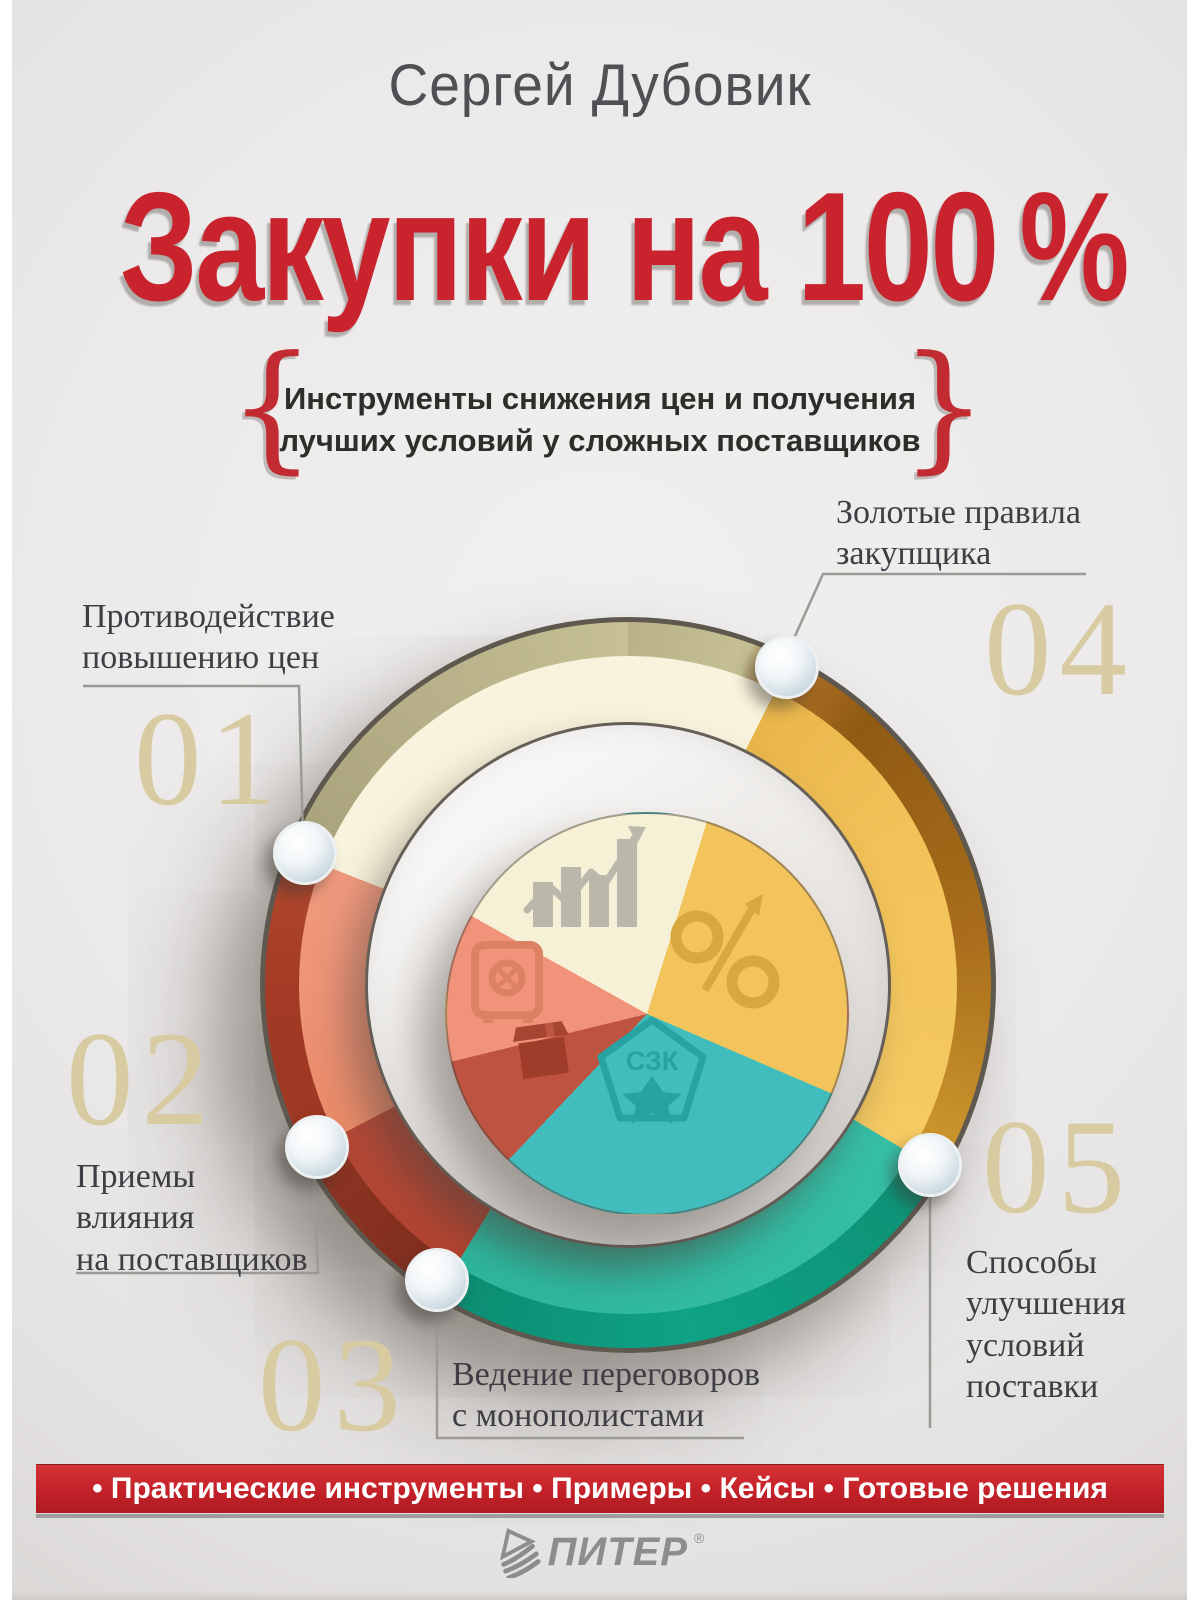 Image resolution: width=1200 pixels, height=1600 pixels. Describe the element at coordinates (600, 85) in the screenshot. I see `author-name: Сергей Дубовик` at that location.